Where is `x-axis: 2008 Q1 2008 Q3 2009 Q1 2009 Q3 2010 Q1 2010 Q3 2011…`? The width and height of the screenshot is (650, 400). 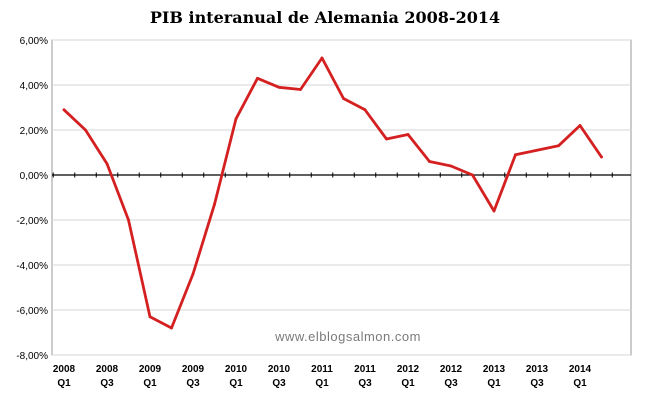 x-axis: 2008 Q1 2008 Q3 2009 Q1 2009 Q3 2010 Q1 2010 Q3 2011… is located at coordinates (322, 376).